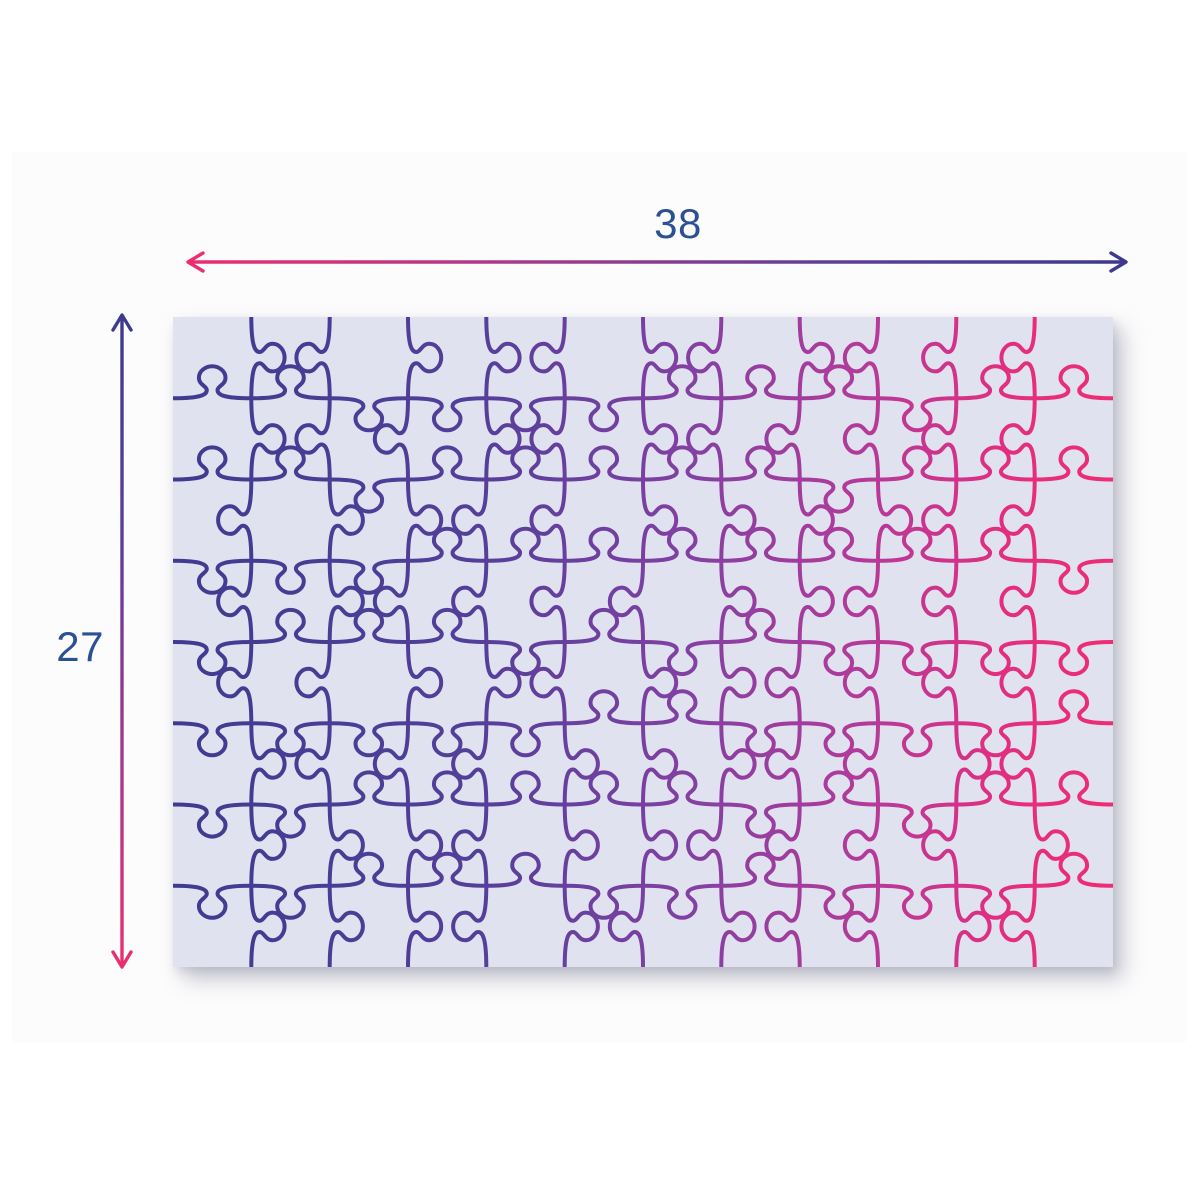 The image size is (1200, 1200). I want to click on arrowhead-bottom-icon, so click(122, 959).